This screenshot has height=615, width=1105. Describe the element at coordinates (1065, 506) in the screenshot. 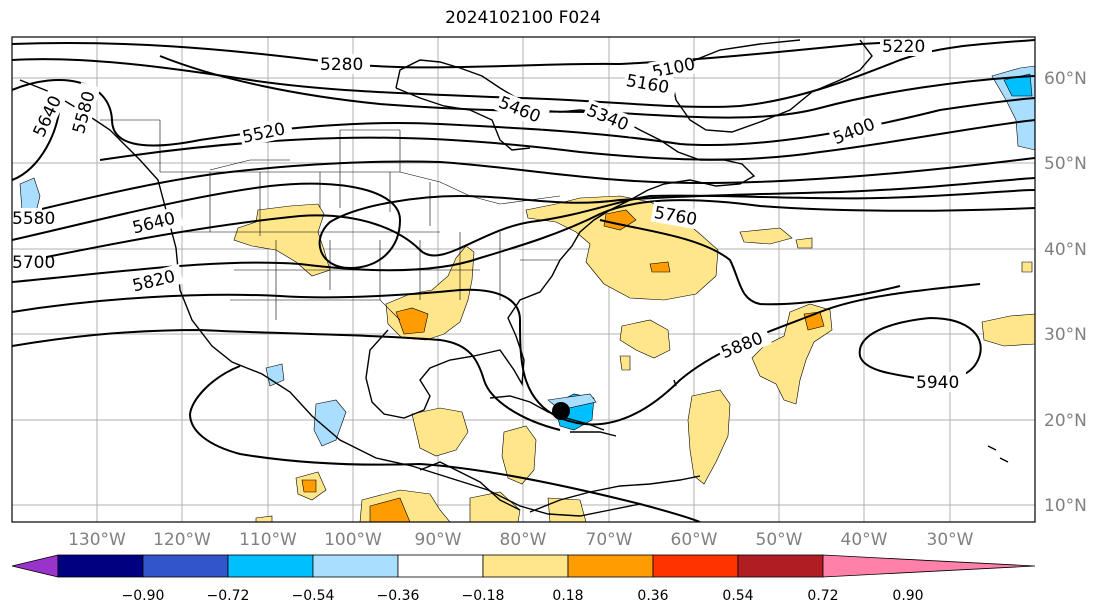

I see `lat-label: 10°N` at that location.